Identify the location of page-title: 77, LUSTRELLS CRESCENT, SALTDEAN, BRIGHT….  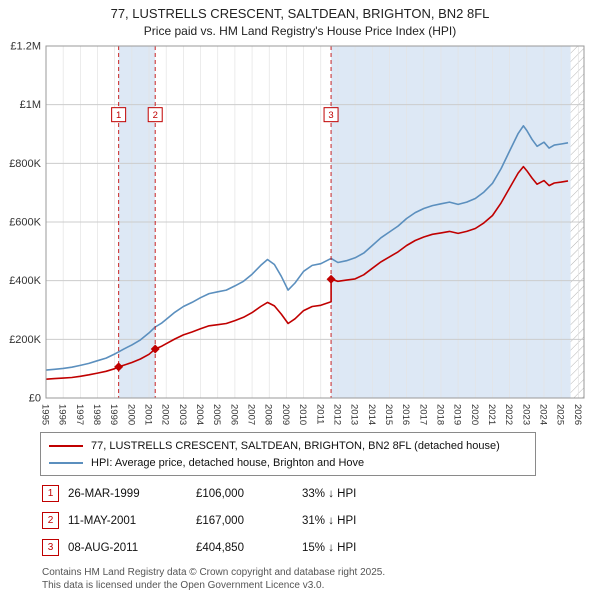
(300, 13).